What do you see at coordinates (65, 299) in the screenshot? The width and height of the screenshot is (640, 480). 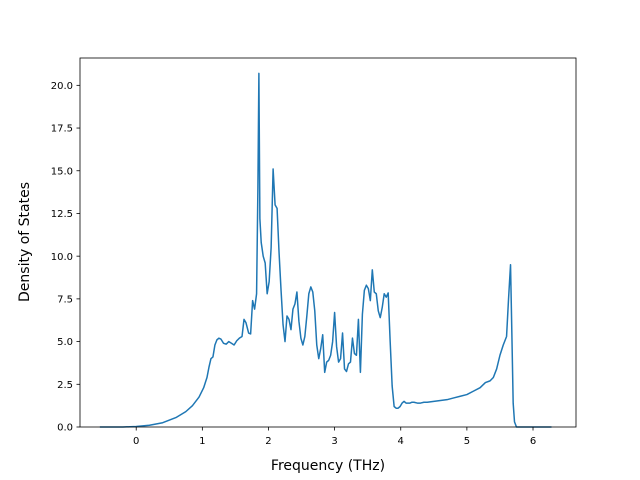 I see `y-tick-label: 7.5` at bounding box center [65, 299].